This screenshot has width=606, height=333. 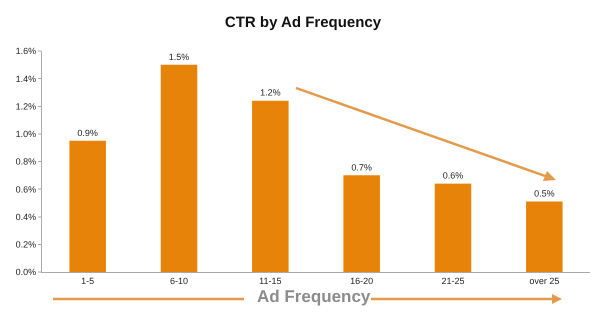 What do you see at coordinates (87, 133) in the screenshot?
I see `data-label: 0.9%` at bounding box center [87, 133].